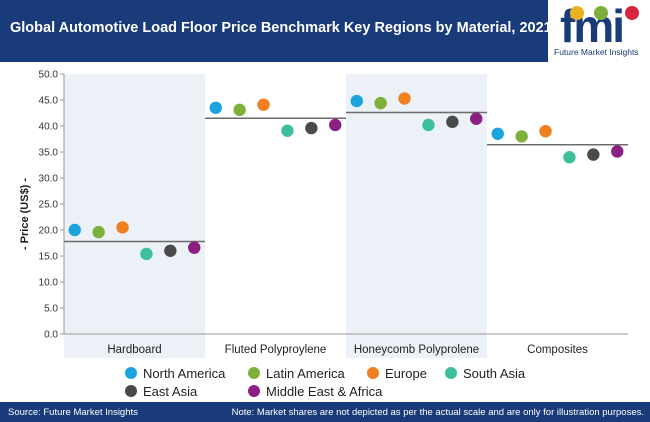  Describe the element at coordinates (49, 153) in the screenshot. I see `y-tick-label: 35.0` at that location.